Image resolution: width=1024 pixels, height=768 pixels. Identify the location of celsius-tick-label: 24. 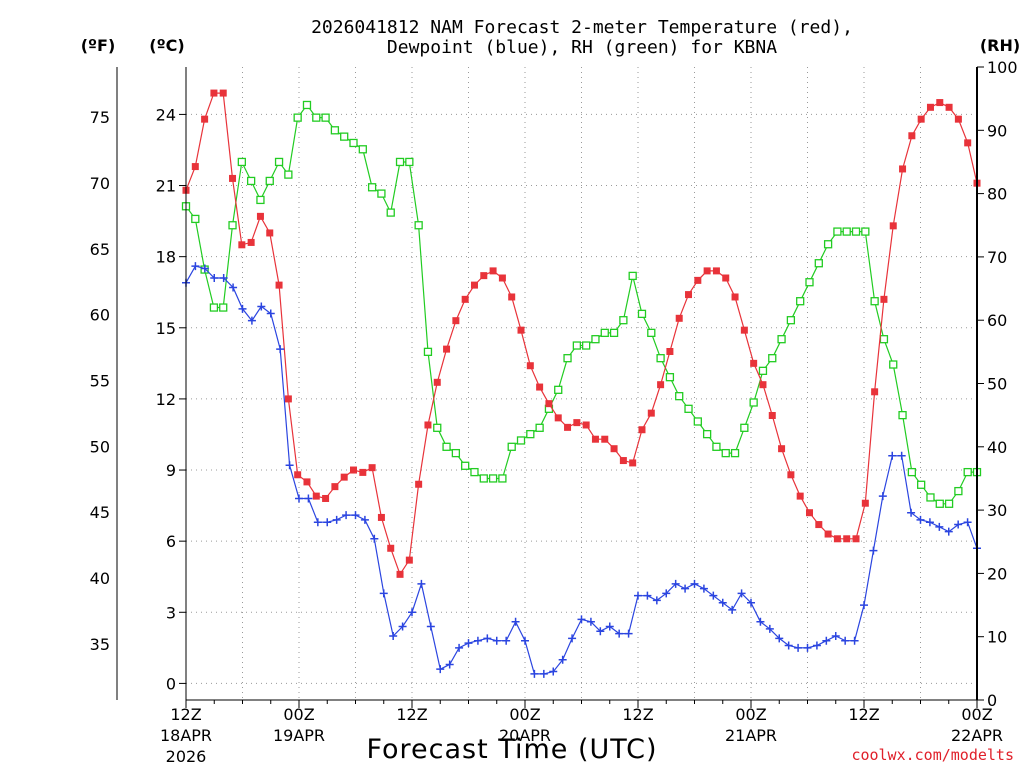
(166, 114).